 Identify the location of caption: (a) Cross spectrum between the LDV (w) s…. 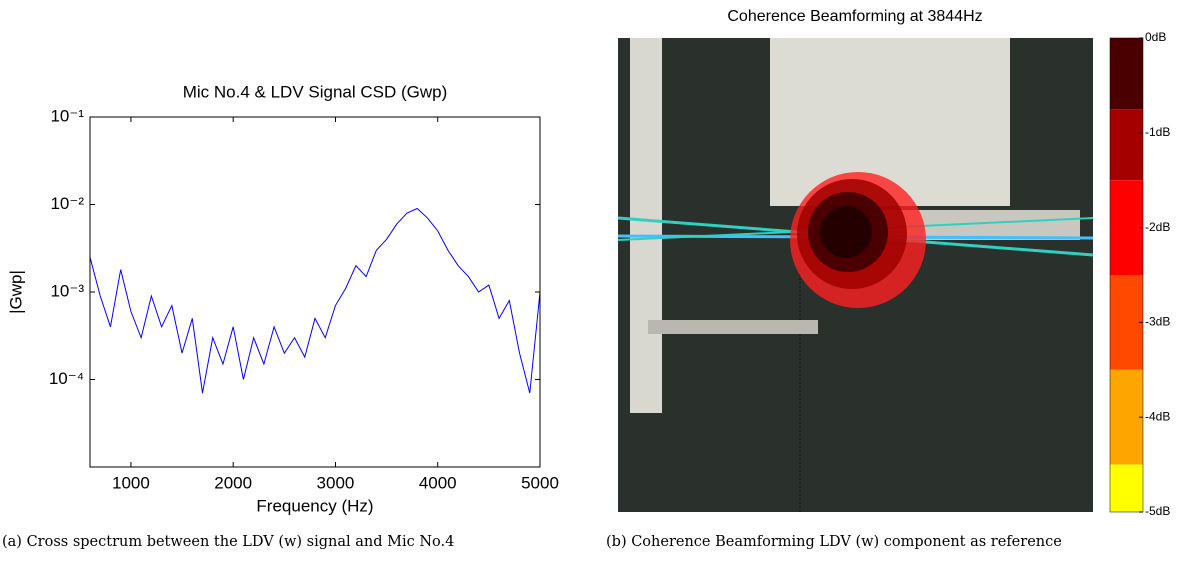
(228, 542).